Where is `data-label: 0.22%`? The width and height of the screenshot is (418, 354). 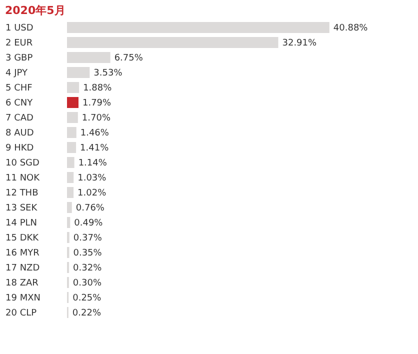 data-label: 0.22% is located at coordinates (87, 313).